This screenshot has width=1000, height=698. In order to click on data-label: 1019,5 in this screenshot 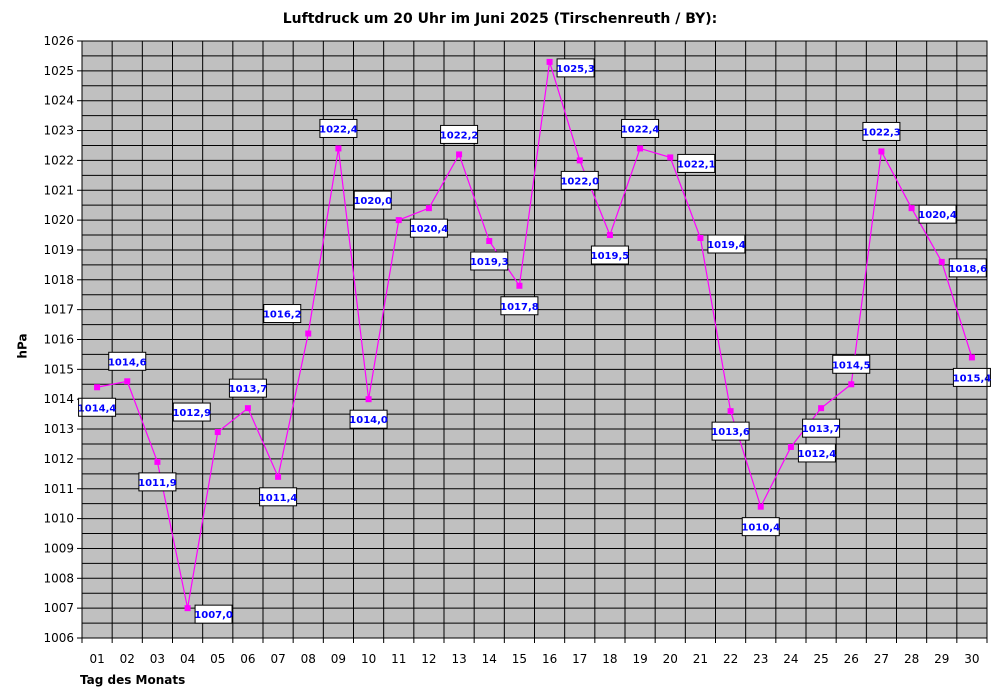, I will do `click(610, 256)`.